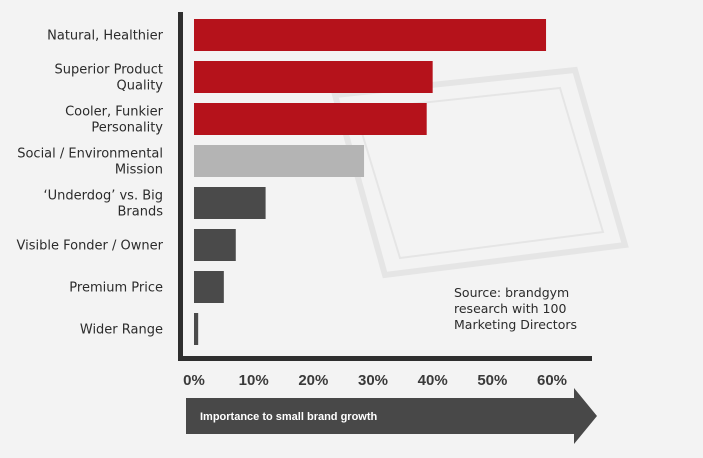  I want to click on x-tick-labels: 0% 10% 20% 30% 40% 50% 60%, so click(375, 380).